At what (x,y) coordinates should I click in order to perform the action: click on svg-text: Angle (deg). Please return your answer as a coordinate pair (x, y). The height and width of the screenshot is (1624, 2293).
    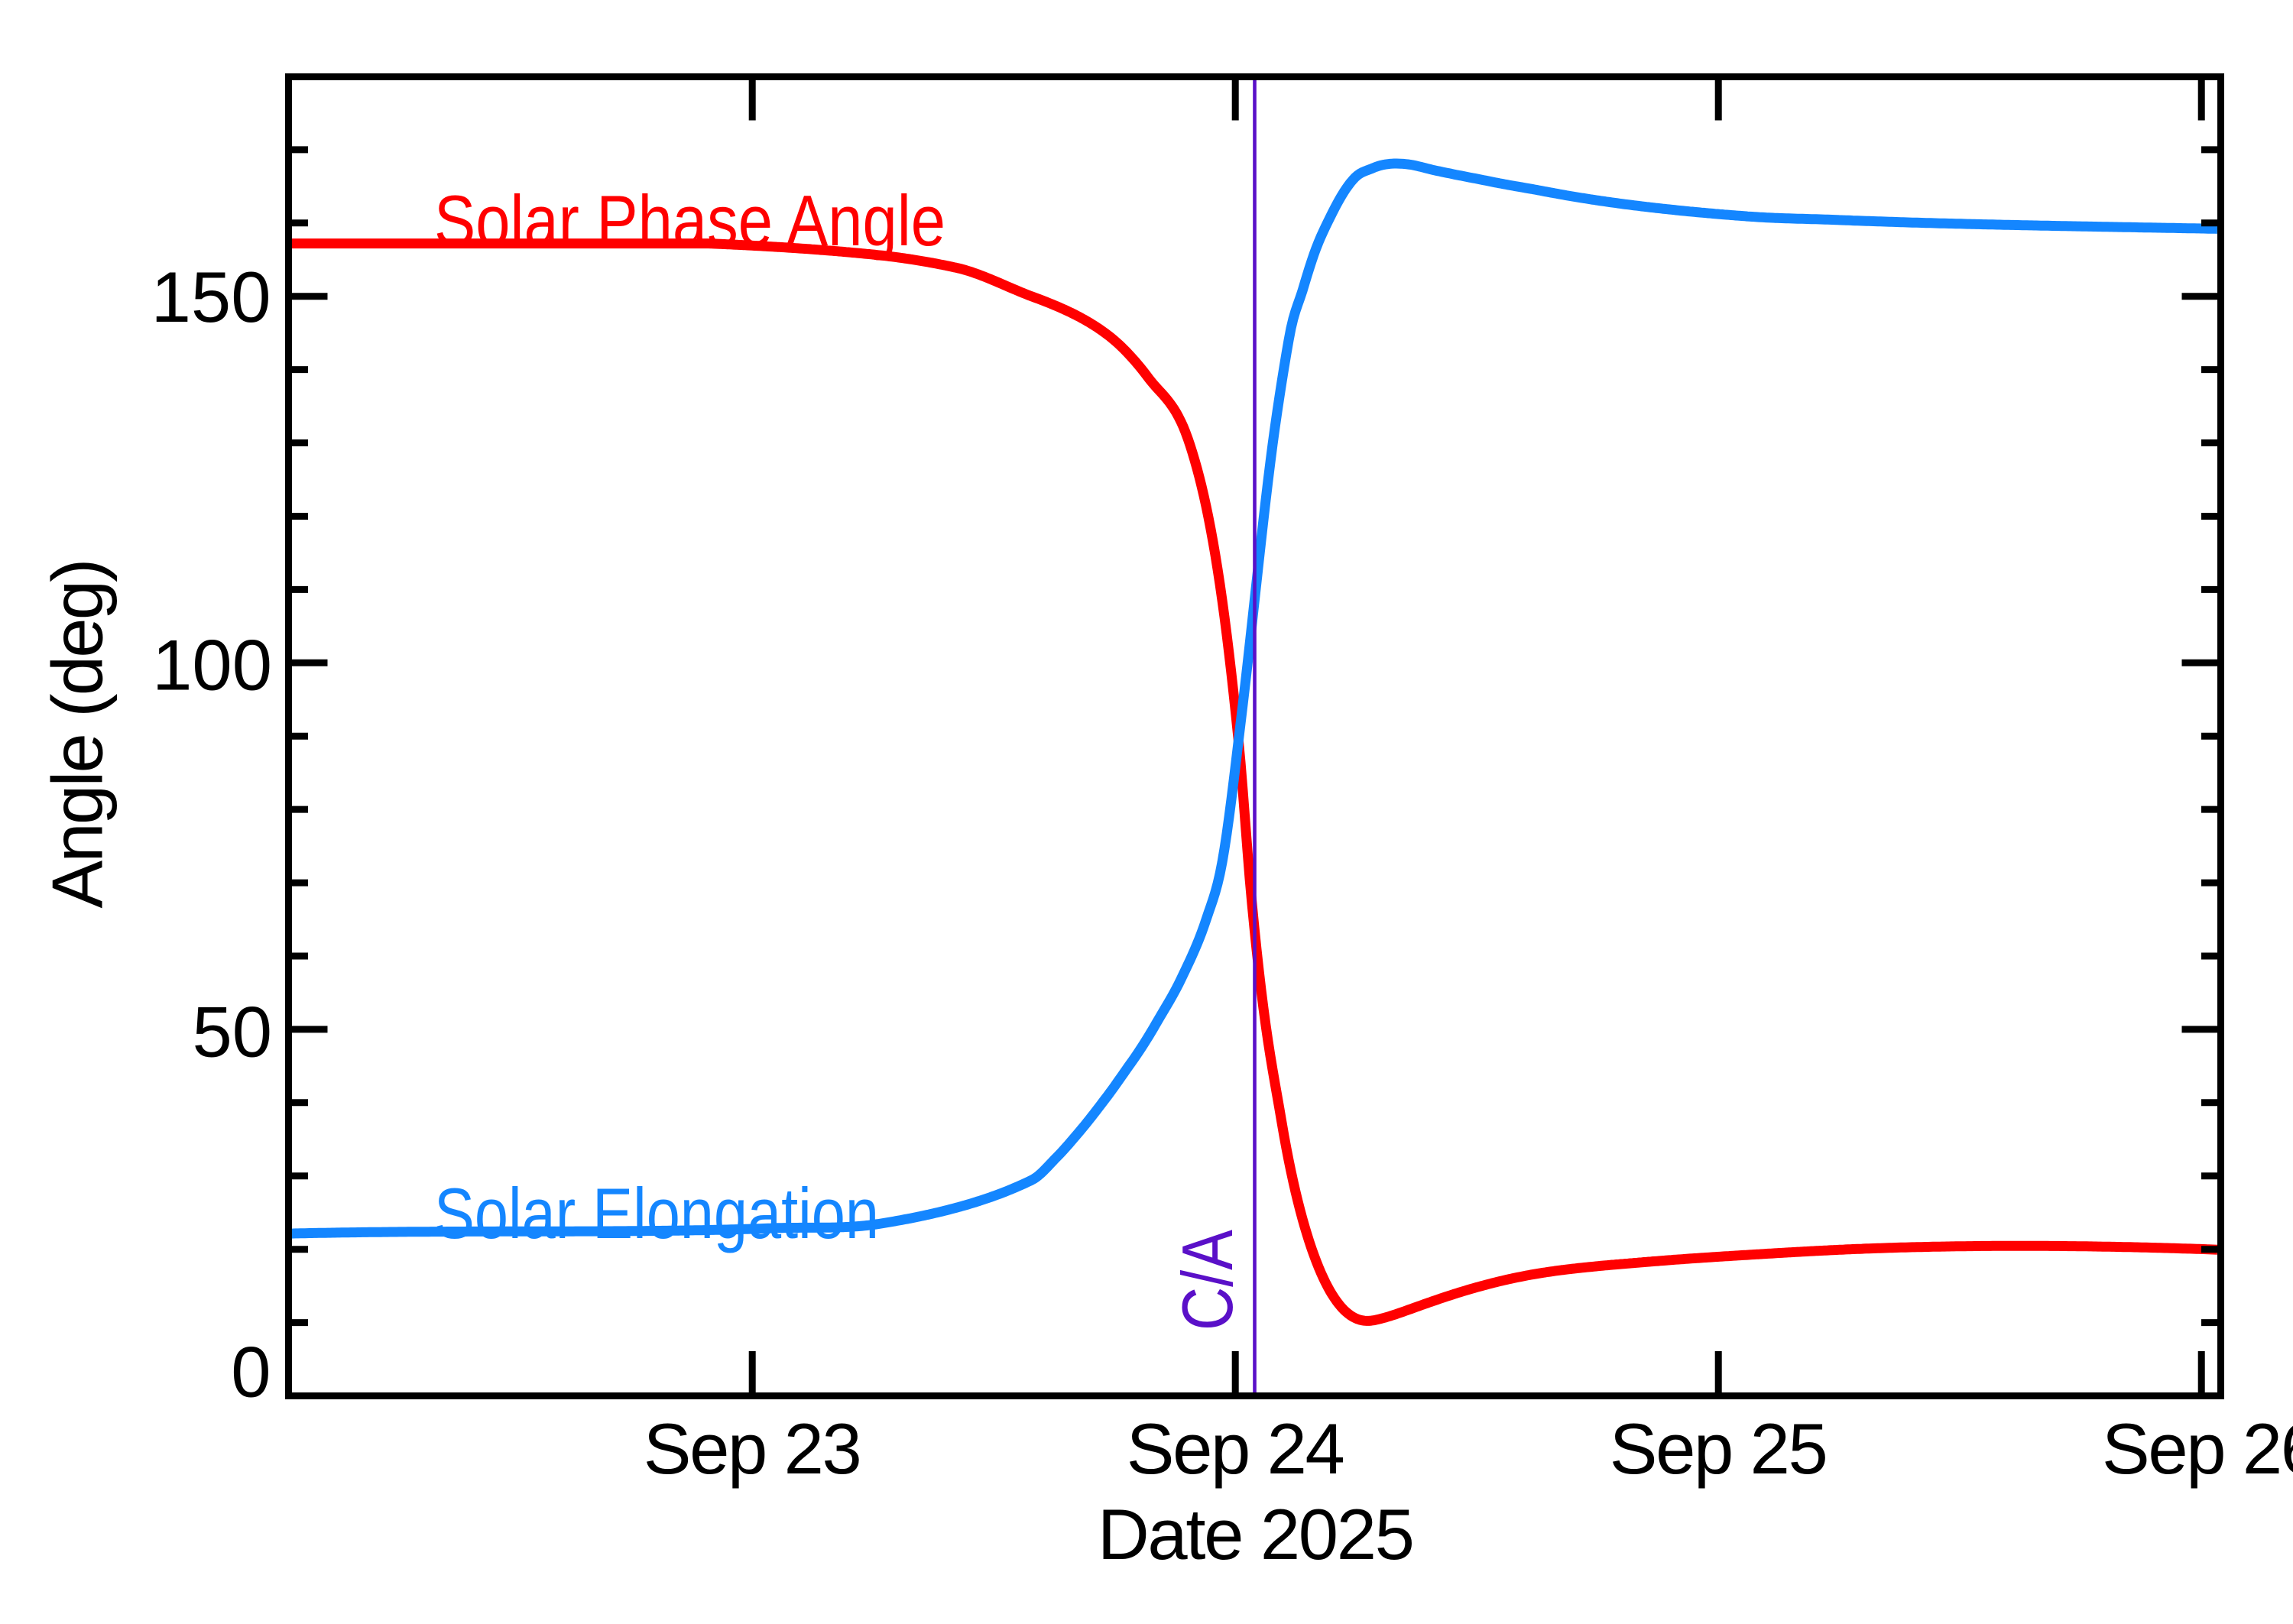
    Looking at the image, I should click on (77, 734).